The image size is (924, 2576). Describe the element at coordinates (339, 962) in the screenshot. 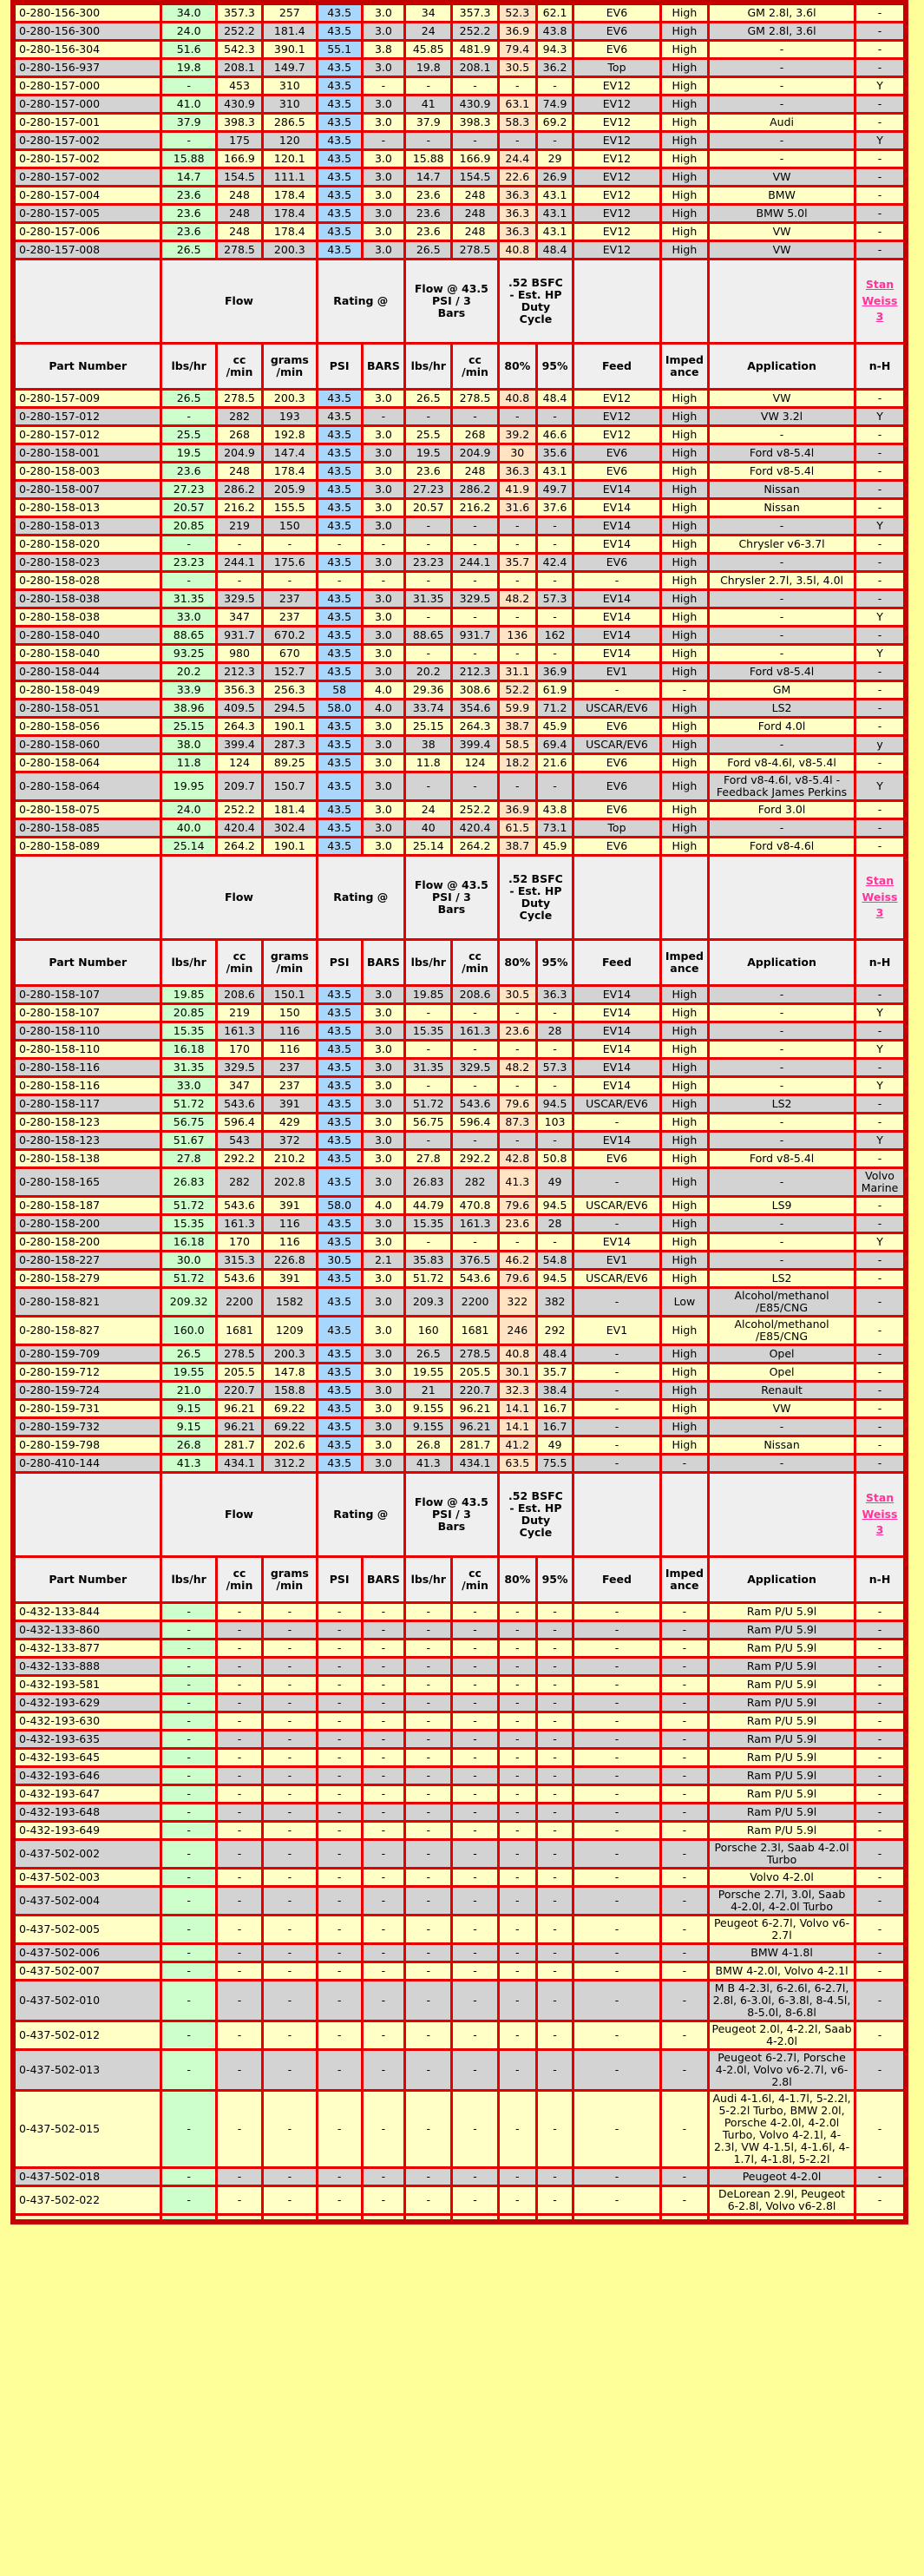

I see `column-header-psi-cell: PSI` at that location.